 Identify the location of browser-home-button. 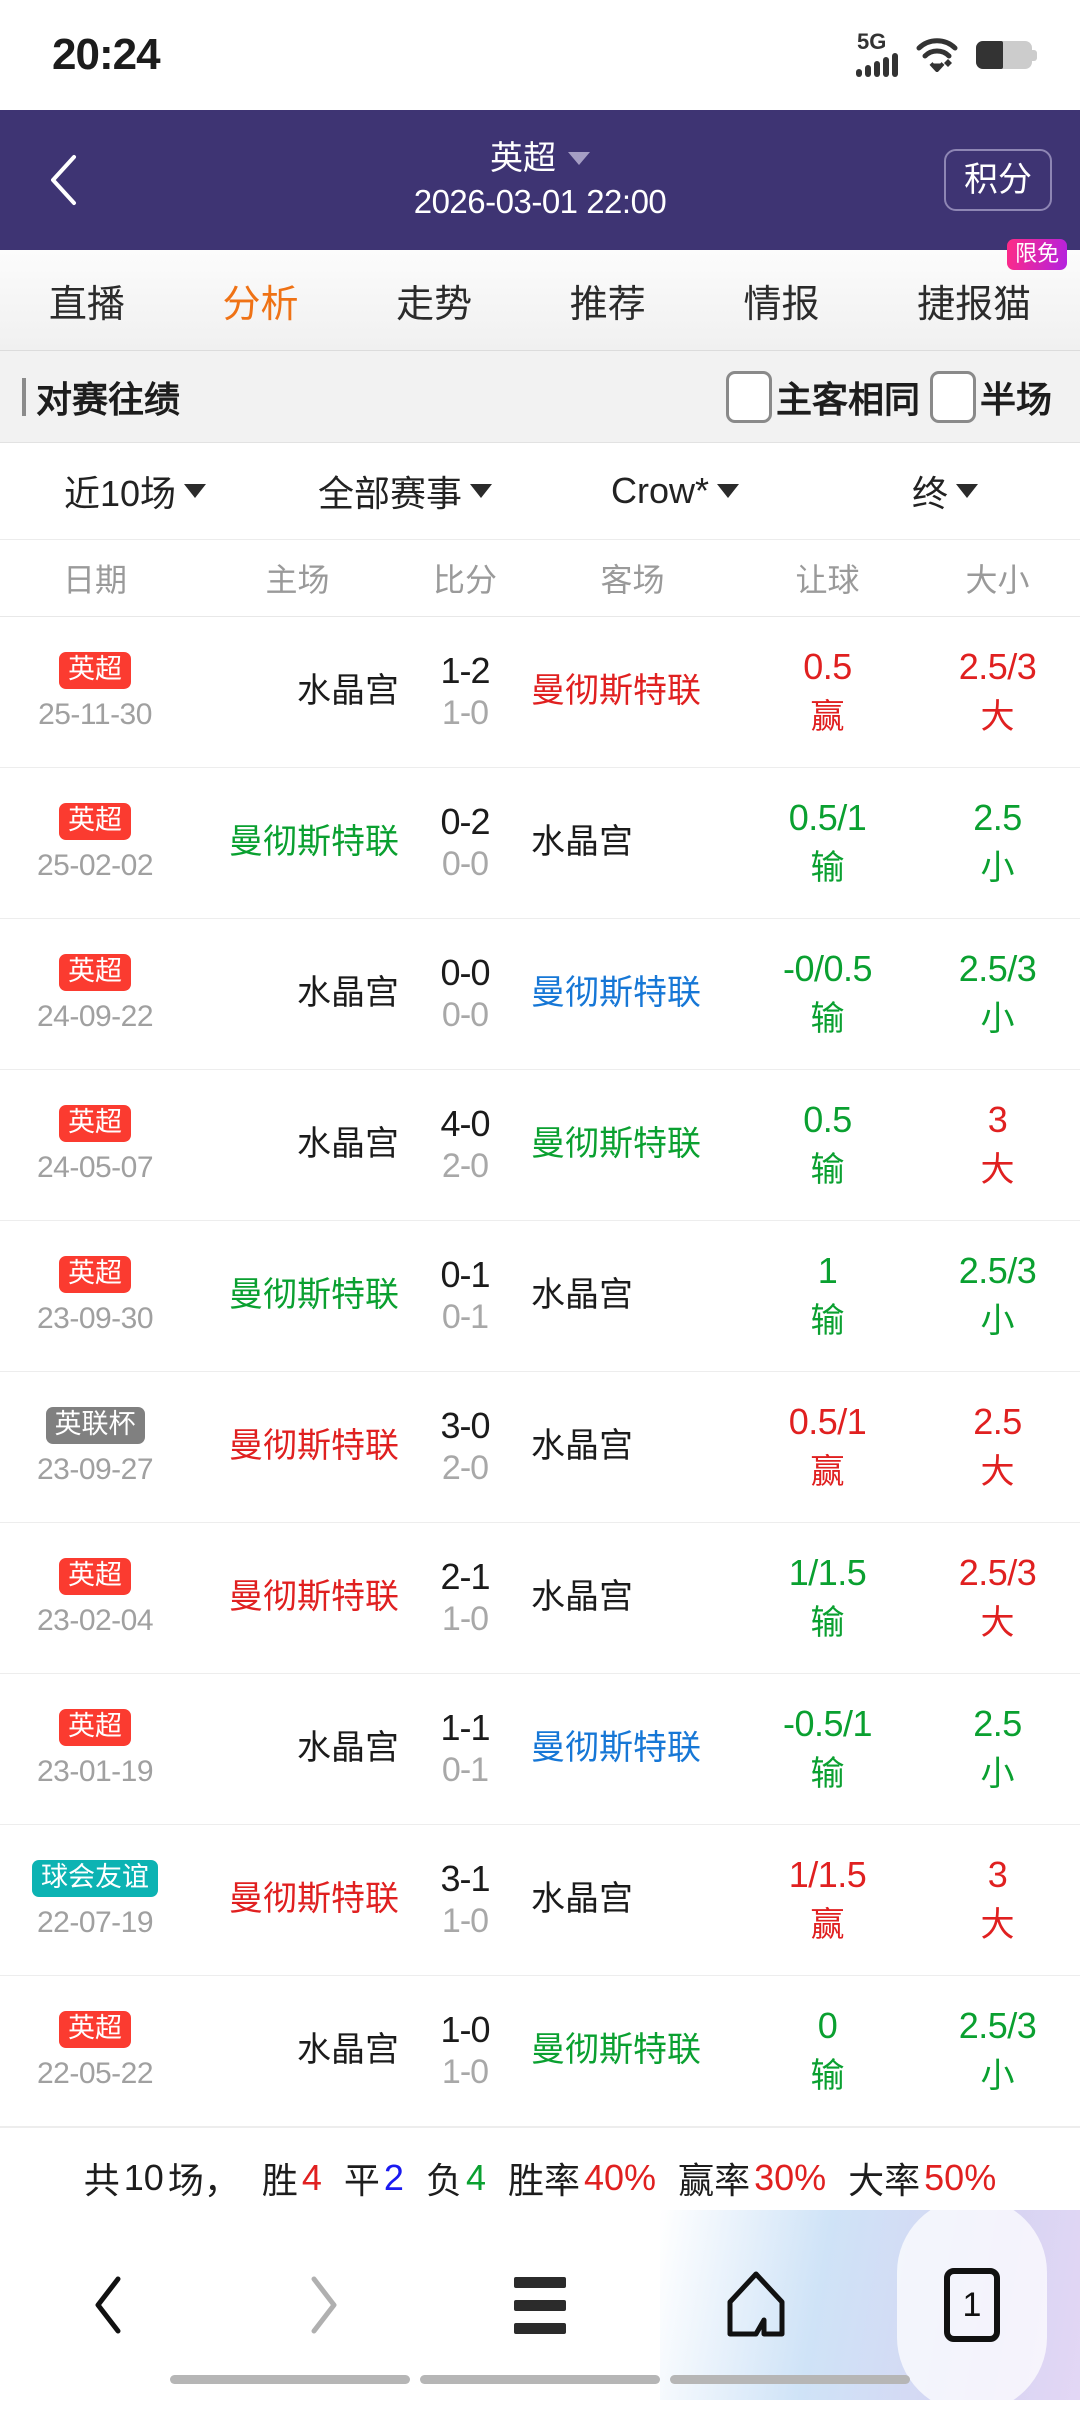
(756, 2305).